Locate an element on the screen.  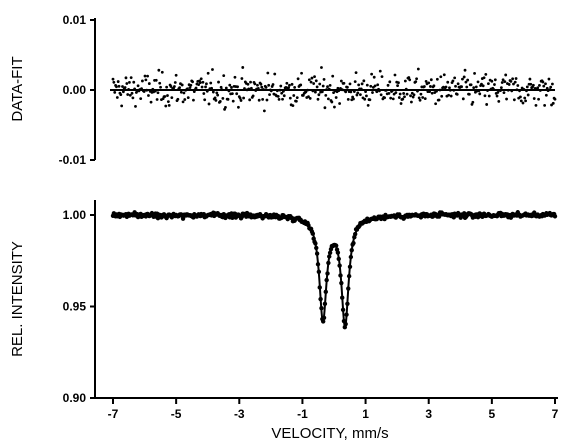
spectrum-y-tick-label: 0.90 is located at coordinates (75, 398).